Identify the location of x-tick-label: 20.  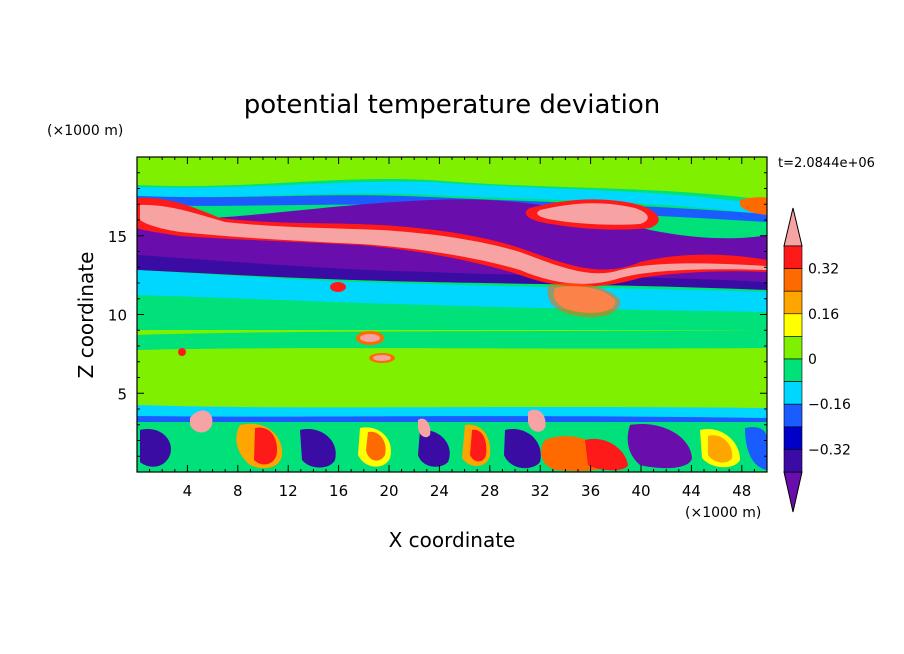
(388, 491).